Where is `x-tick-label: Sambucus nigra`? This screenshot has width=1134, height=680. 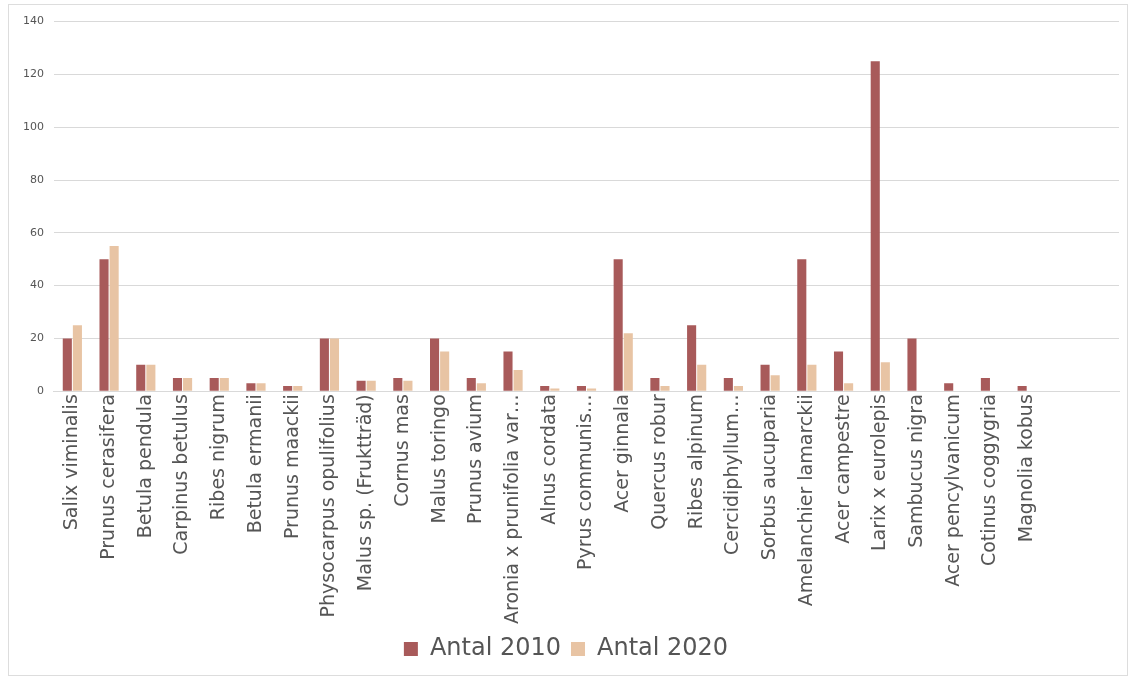 x-tick-label: Sambucus nigra is located at coordinates (914, 471).